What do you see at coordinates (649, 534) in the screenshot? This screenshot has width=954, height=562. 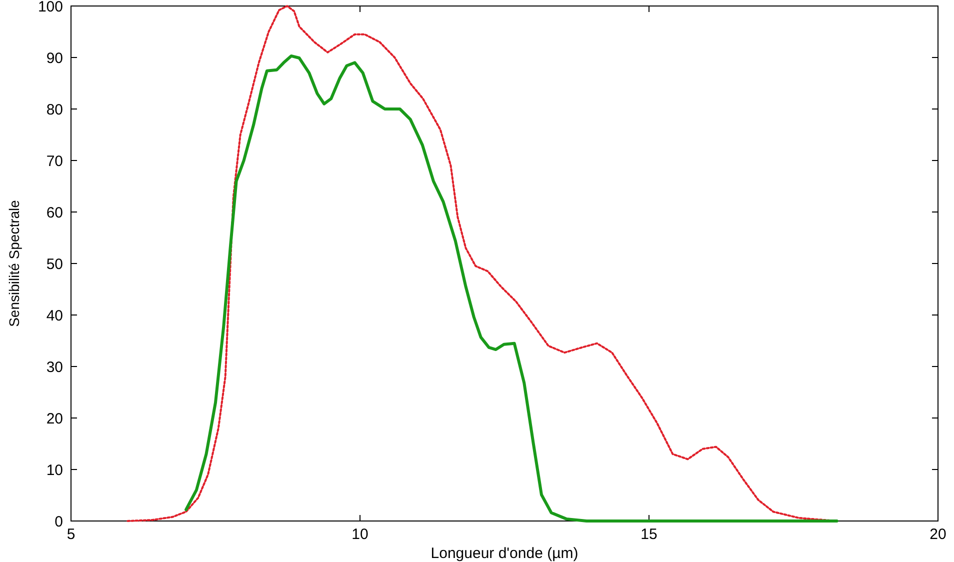 I see `x-tick-label: 15` at bounding box center [649, 534].